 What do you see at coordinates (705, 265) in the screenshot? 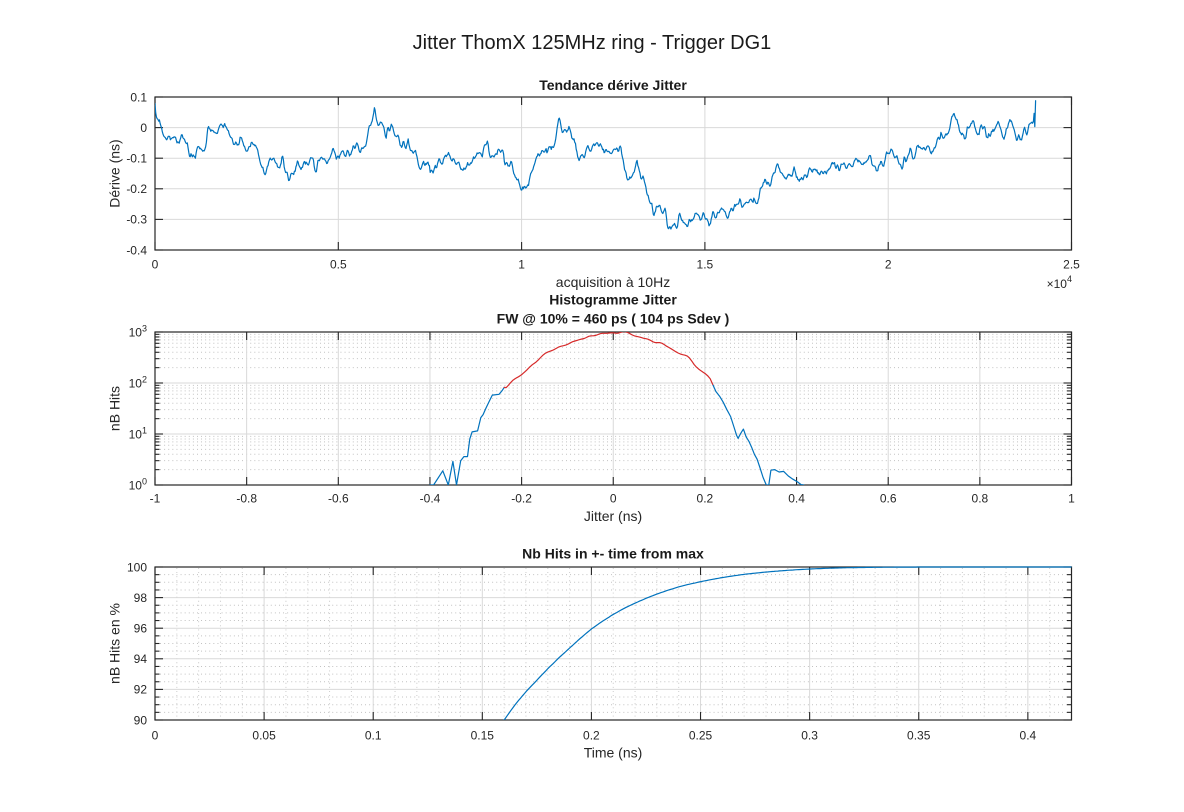
I see `svg-text: 1.5` at bounding box center [705, 265].